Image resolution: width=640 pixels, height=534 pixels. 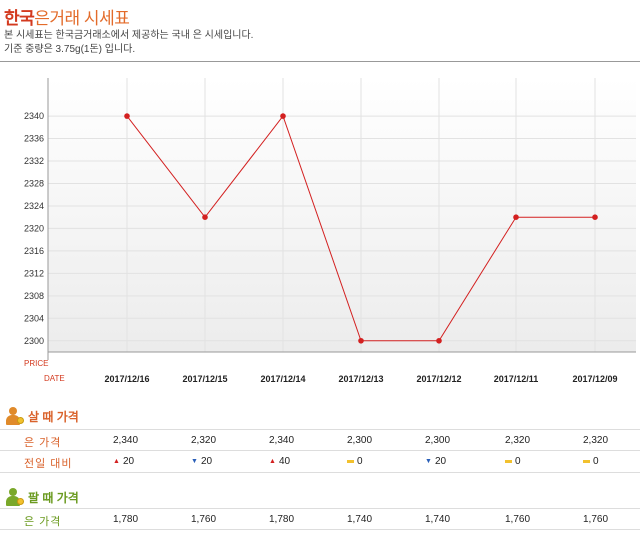 What do you see at coordinates (304, 461) in the screenshot?
I see `buy-change-cell: ▲ 40` at bounding box center [304, 461].